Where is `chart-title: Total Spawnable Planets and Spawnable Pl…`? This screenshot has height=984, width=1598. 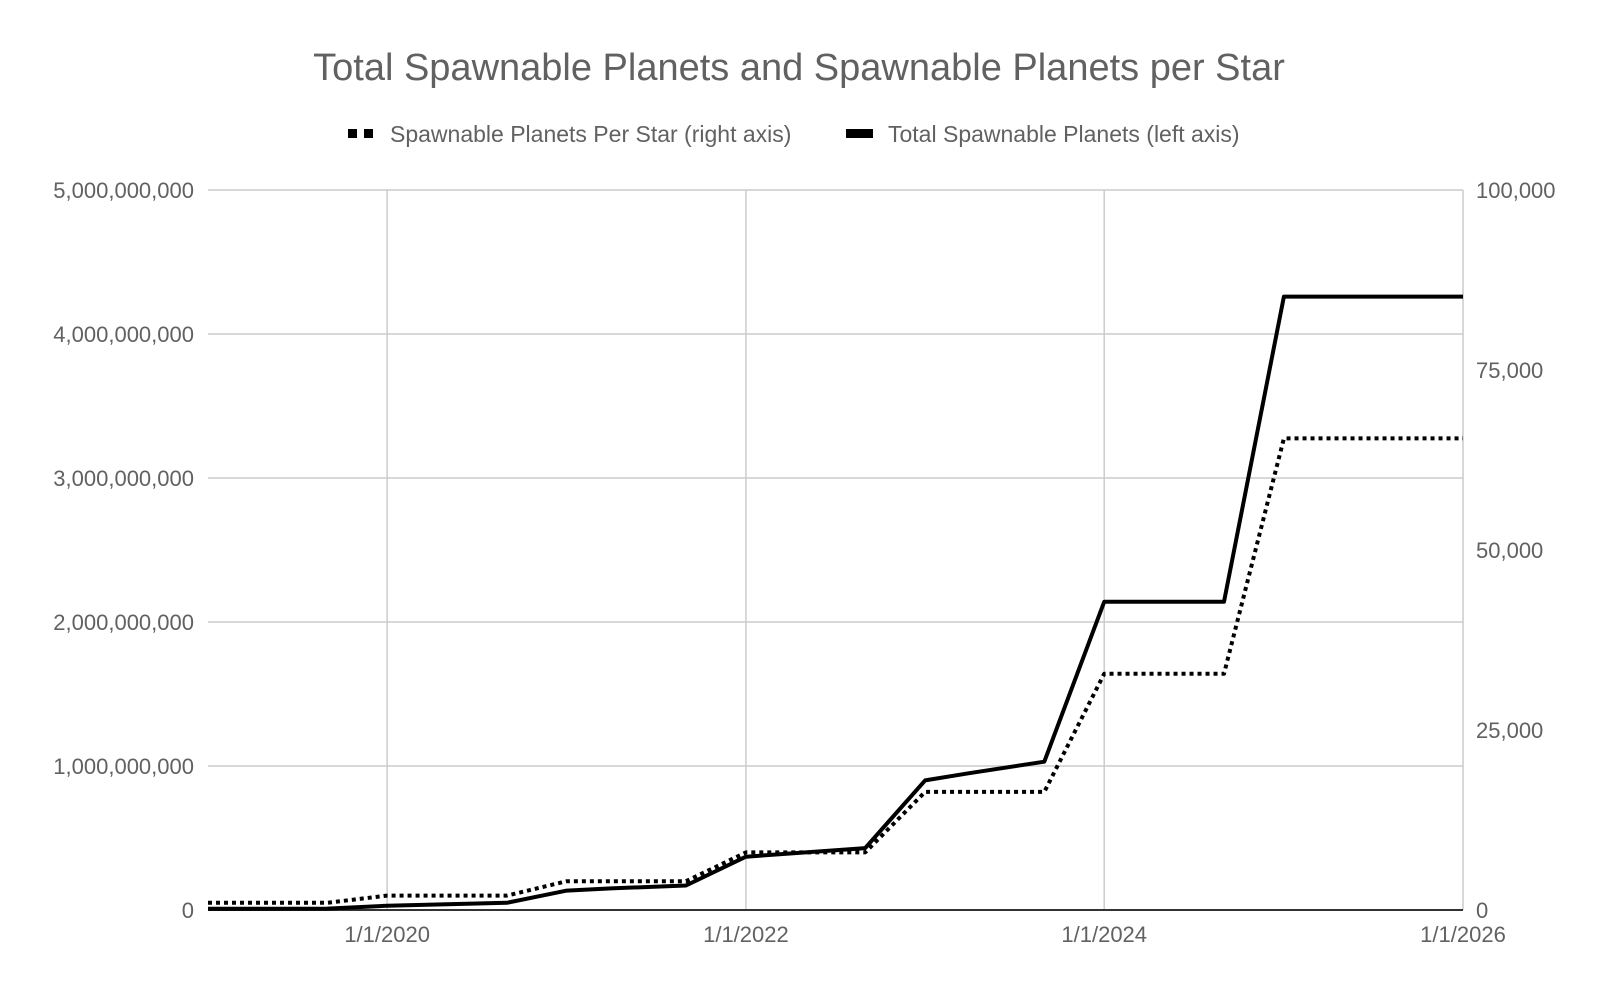 chart-title: Total Spawnable Planets and Spawnable Pl… is located at coordinates (799, 68).